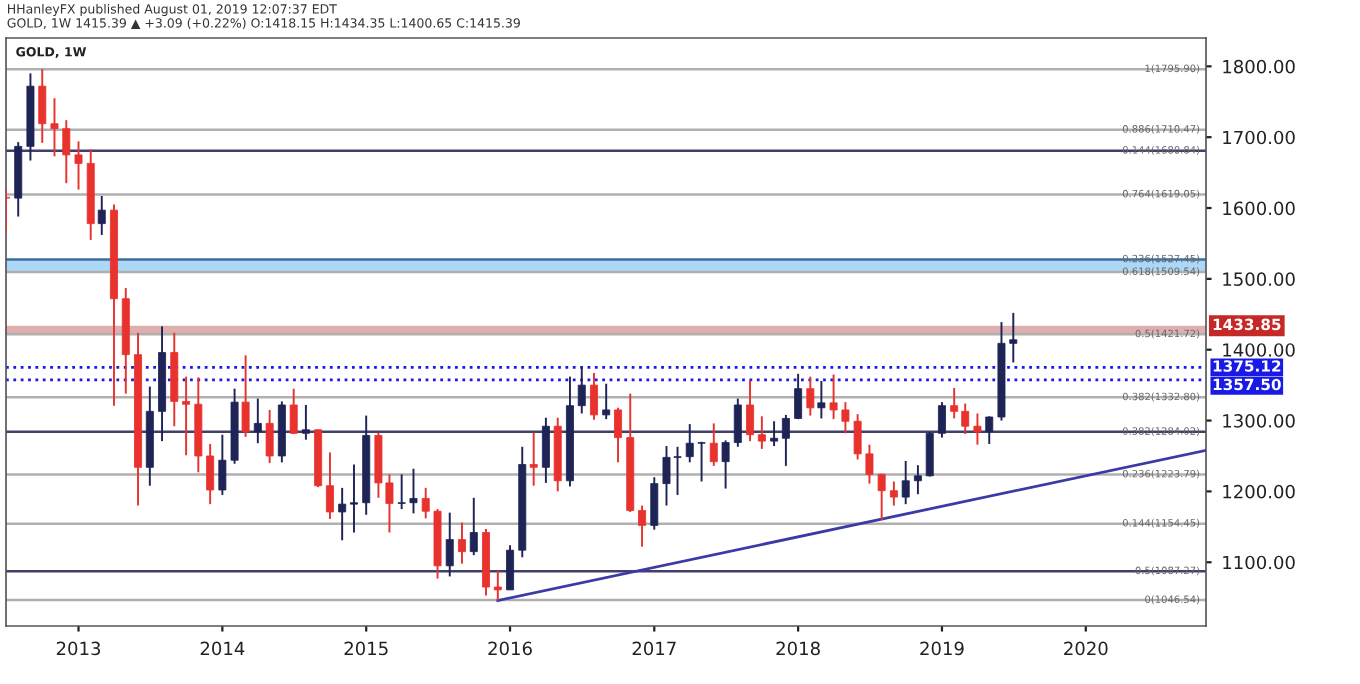  I want to click on y-tick-label: 1300.00, so click(1259, 421).